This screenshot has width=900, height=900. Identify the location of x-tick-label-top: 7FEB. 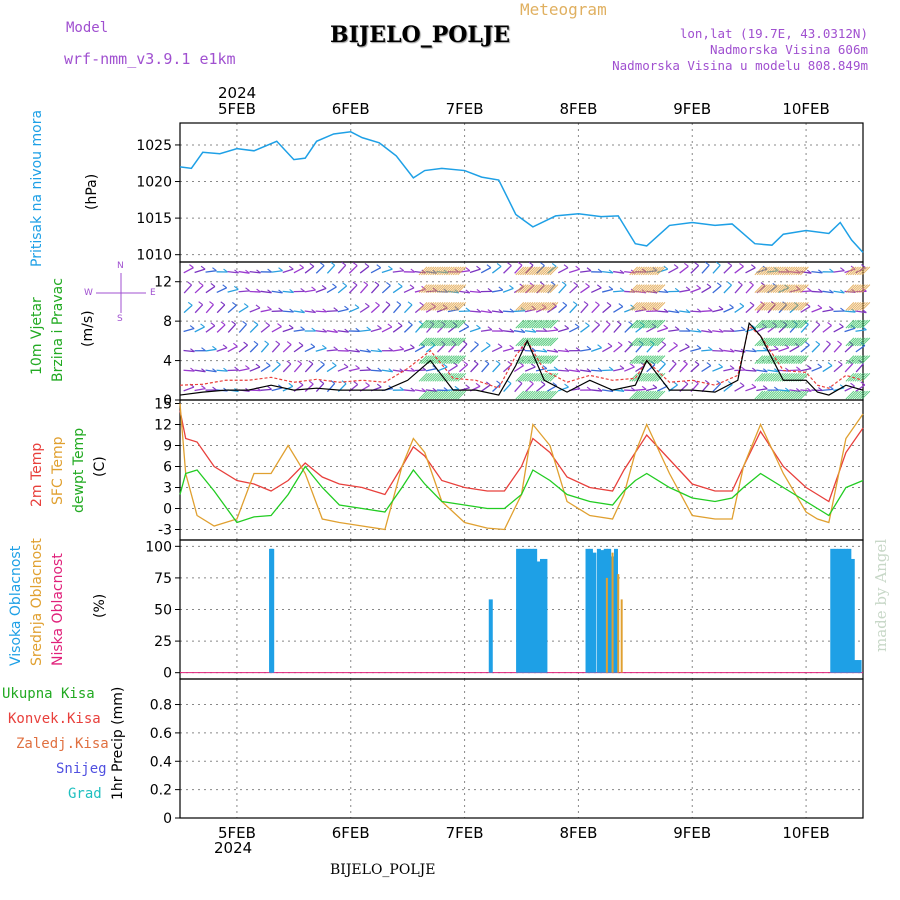
(465, 109).